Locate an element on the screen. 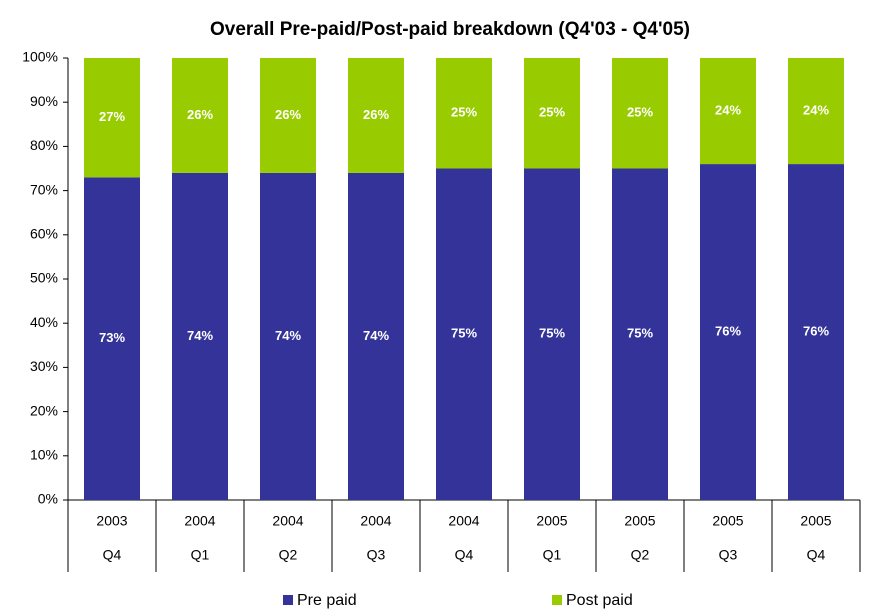 Image resolution: width=872 pixels, height=609 pixels. value-label: 73% is located at coordinates (112, 337).